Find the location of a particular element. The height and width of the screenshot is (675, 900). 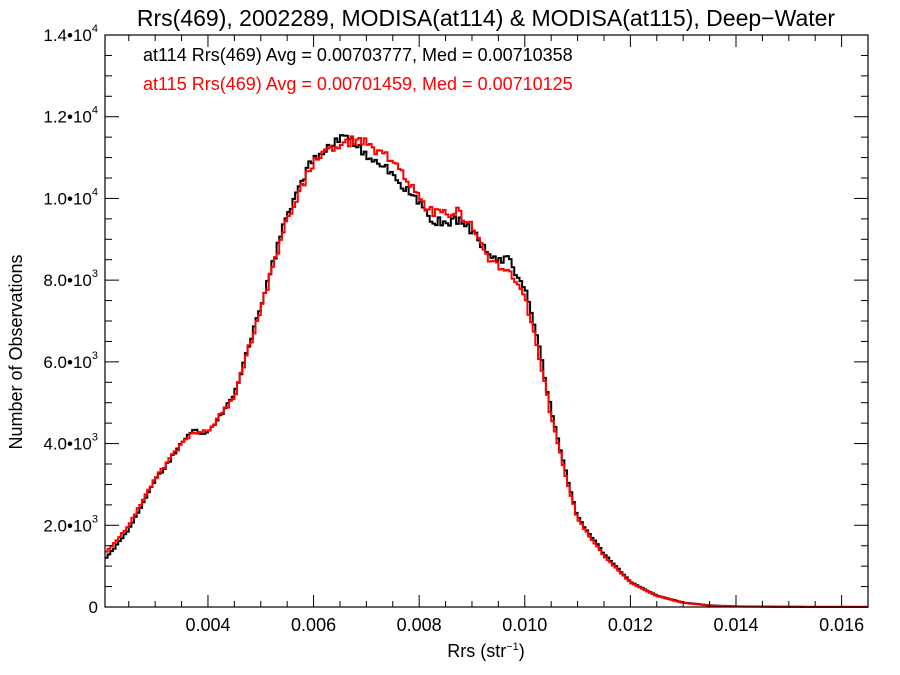

y-tick-label-base: 4.0•10 is located at coordinates (67, 444).